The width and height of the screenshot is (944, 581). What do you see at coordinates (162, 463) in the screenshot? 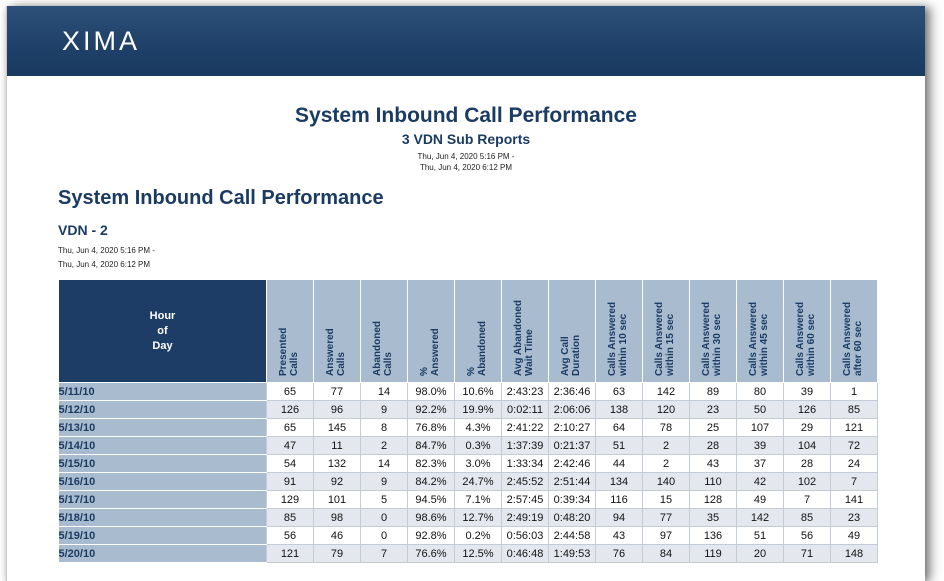
I see `row-date-label: 5/15/10` at bounding box center [162, 463].